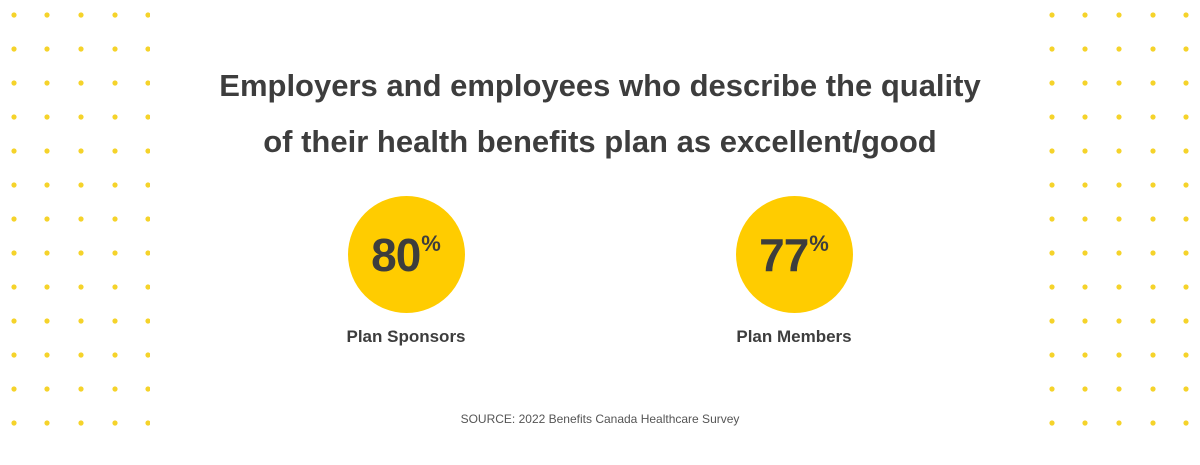 The width and height of the screenshot is (1200, 465). What do you see at coordinates (406, 336) in the screenshot?
I see `stat-label: Plan Sponsors` at bounding box center [406, 336].